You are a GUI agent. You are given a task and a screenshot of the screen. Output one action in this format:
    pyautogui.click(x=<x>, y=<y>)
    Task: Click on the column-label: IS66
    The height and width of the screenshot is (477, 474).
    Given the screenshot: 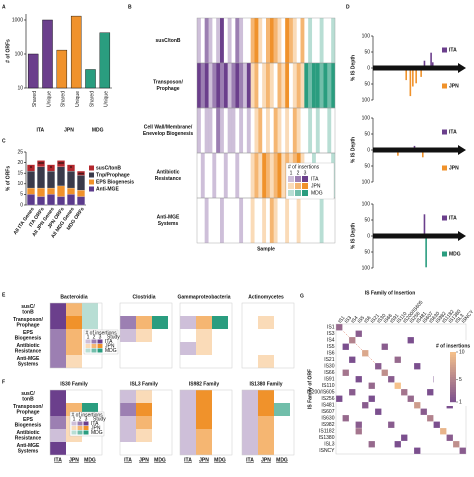 What is the action you would take?
    pyautogui.click(x=388, y=319)
    